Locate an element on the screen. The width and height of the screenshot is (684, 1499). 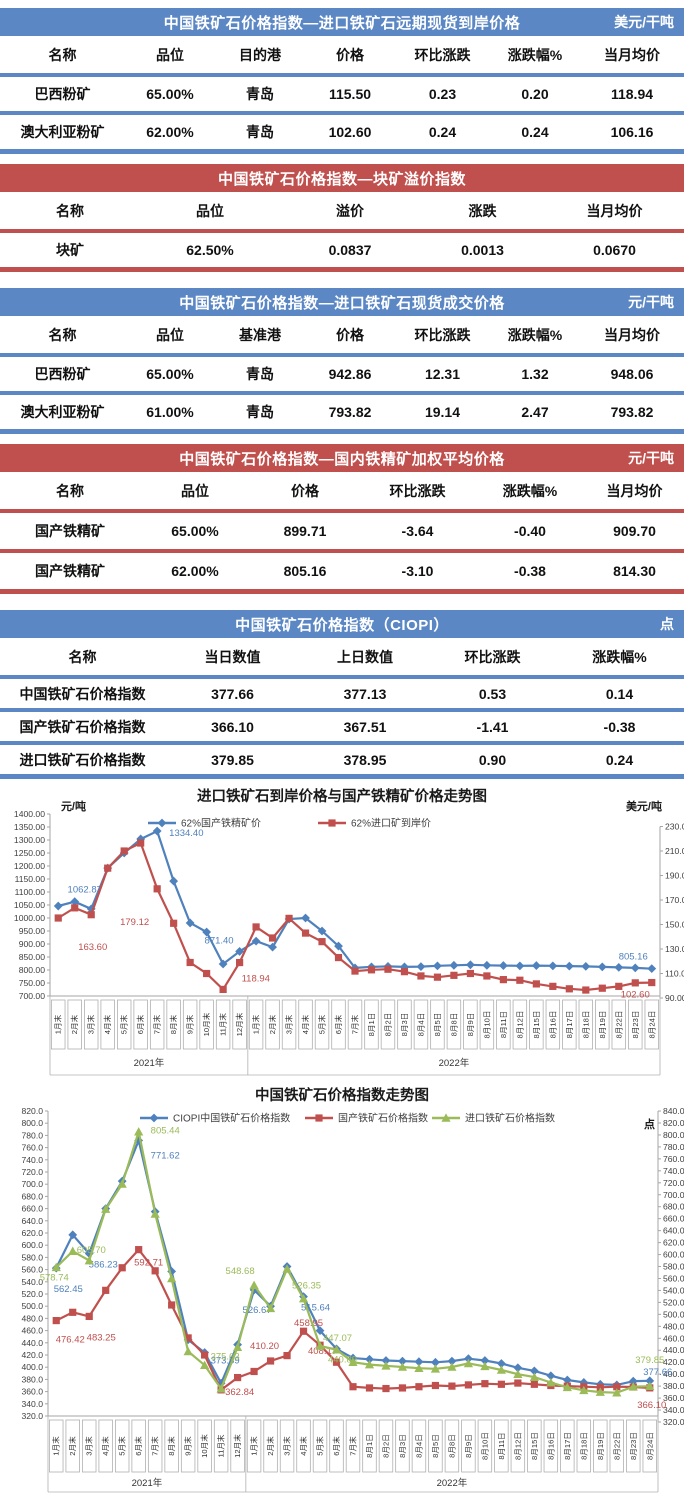
point-label: 805.44 is located at coordinates (165, 1131).